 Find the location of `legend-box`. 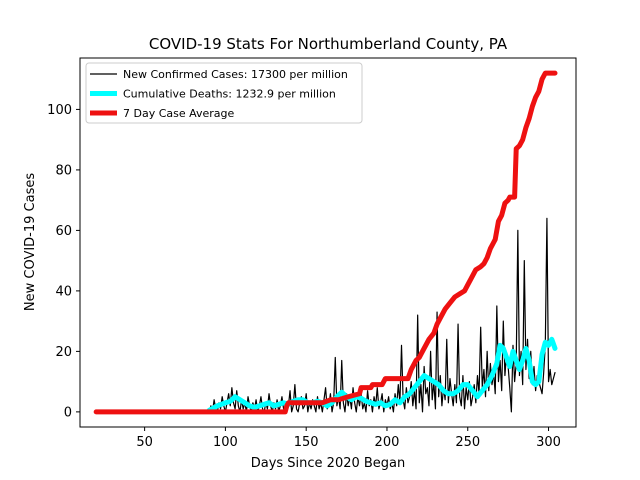

legend-box is located at coordinates (224, 93).